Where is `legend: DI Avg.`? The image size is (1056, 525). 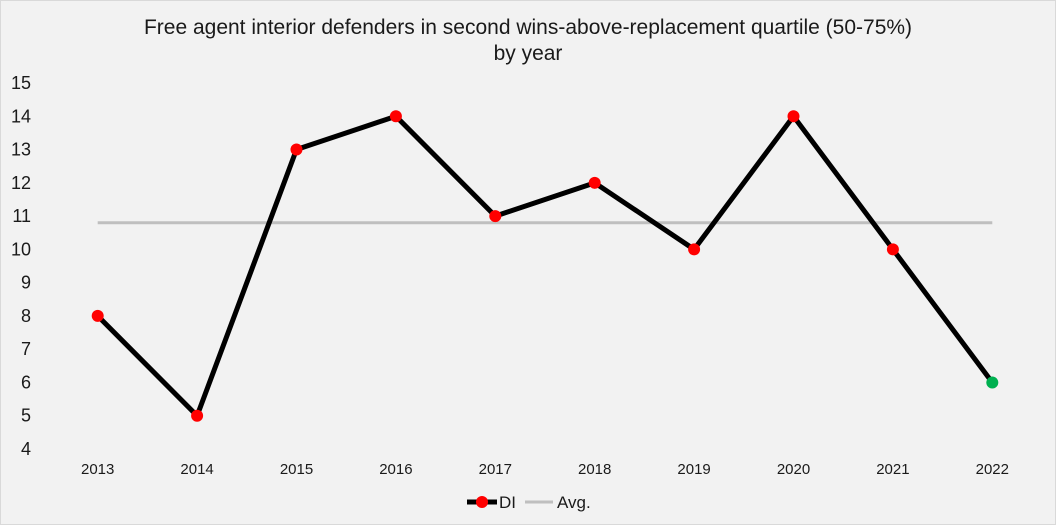 legend: DI Avg. is located at coordinates (529, 502).